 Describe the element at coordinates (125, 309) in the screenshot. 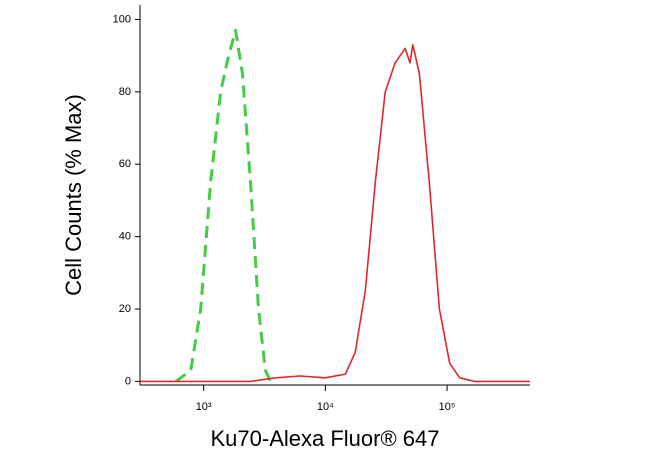

I see `y-tick-label: 20` at that location.